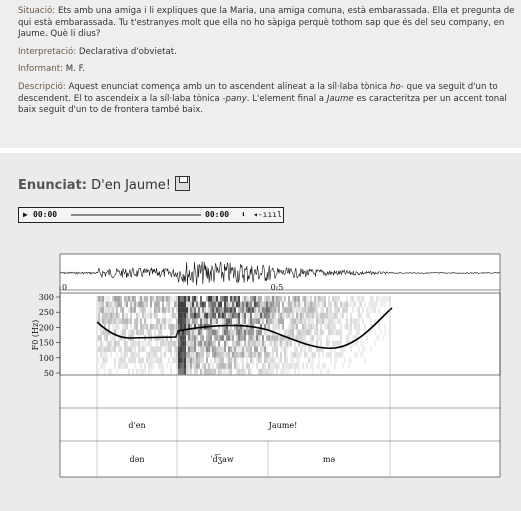 The image size is (521, 511). Describe the element at coordinates (222, 459) in the screenshot. I see `tier-label: ˈd͡ʒaw` at that location.